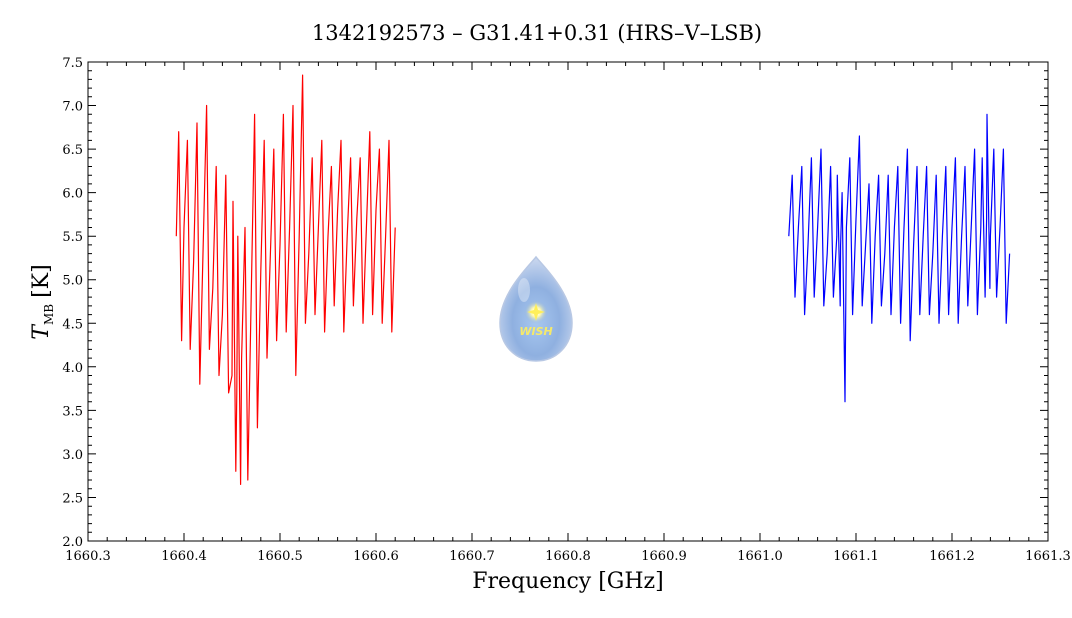 The image size is (1072, 618). I want to click on y-tick-label: 3.0, so click(72, 455).